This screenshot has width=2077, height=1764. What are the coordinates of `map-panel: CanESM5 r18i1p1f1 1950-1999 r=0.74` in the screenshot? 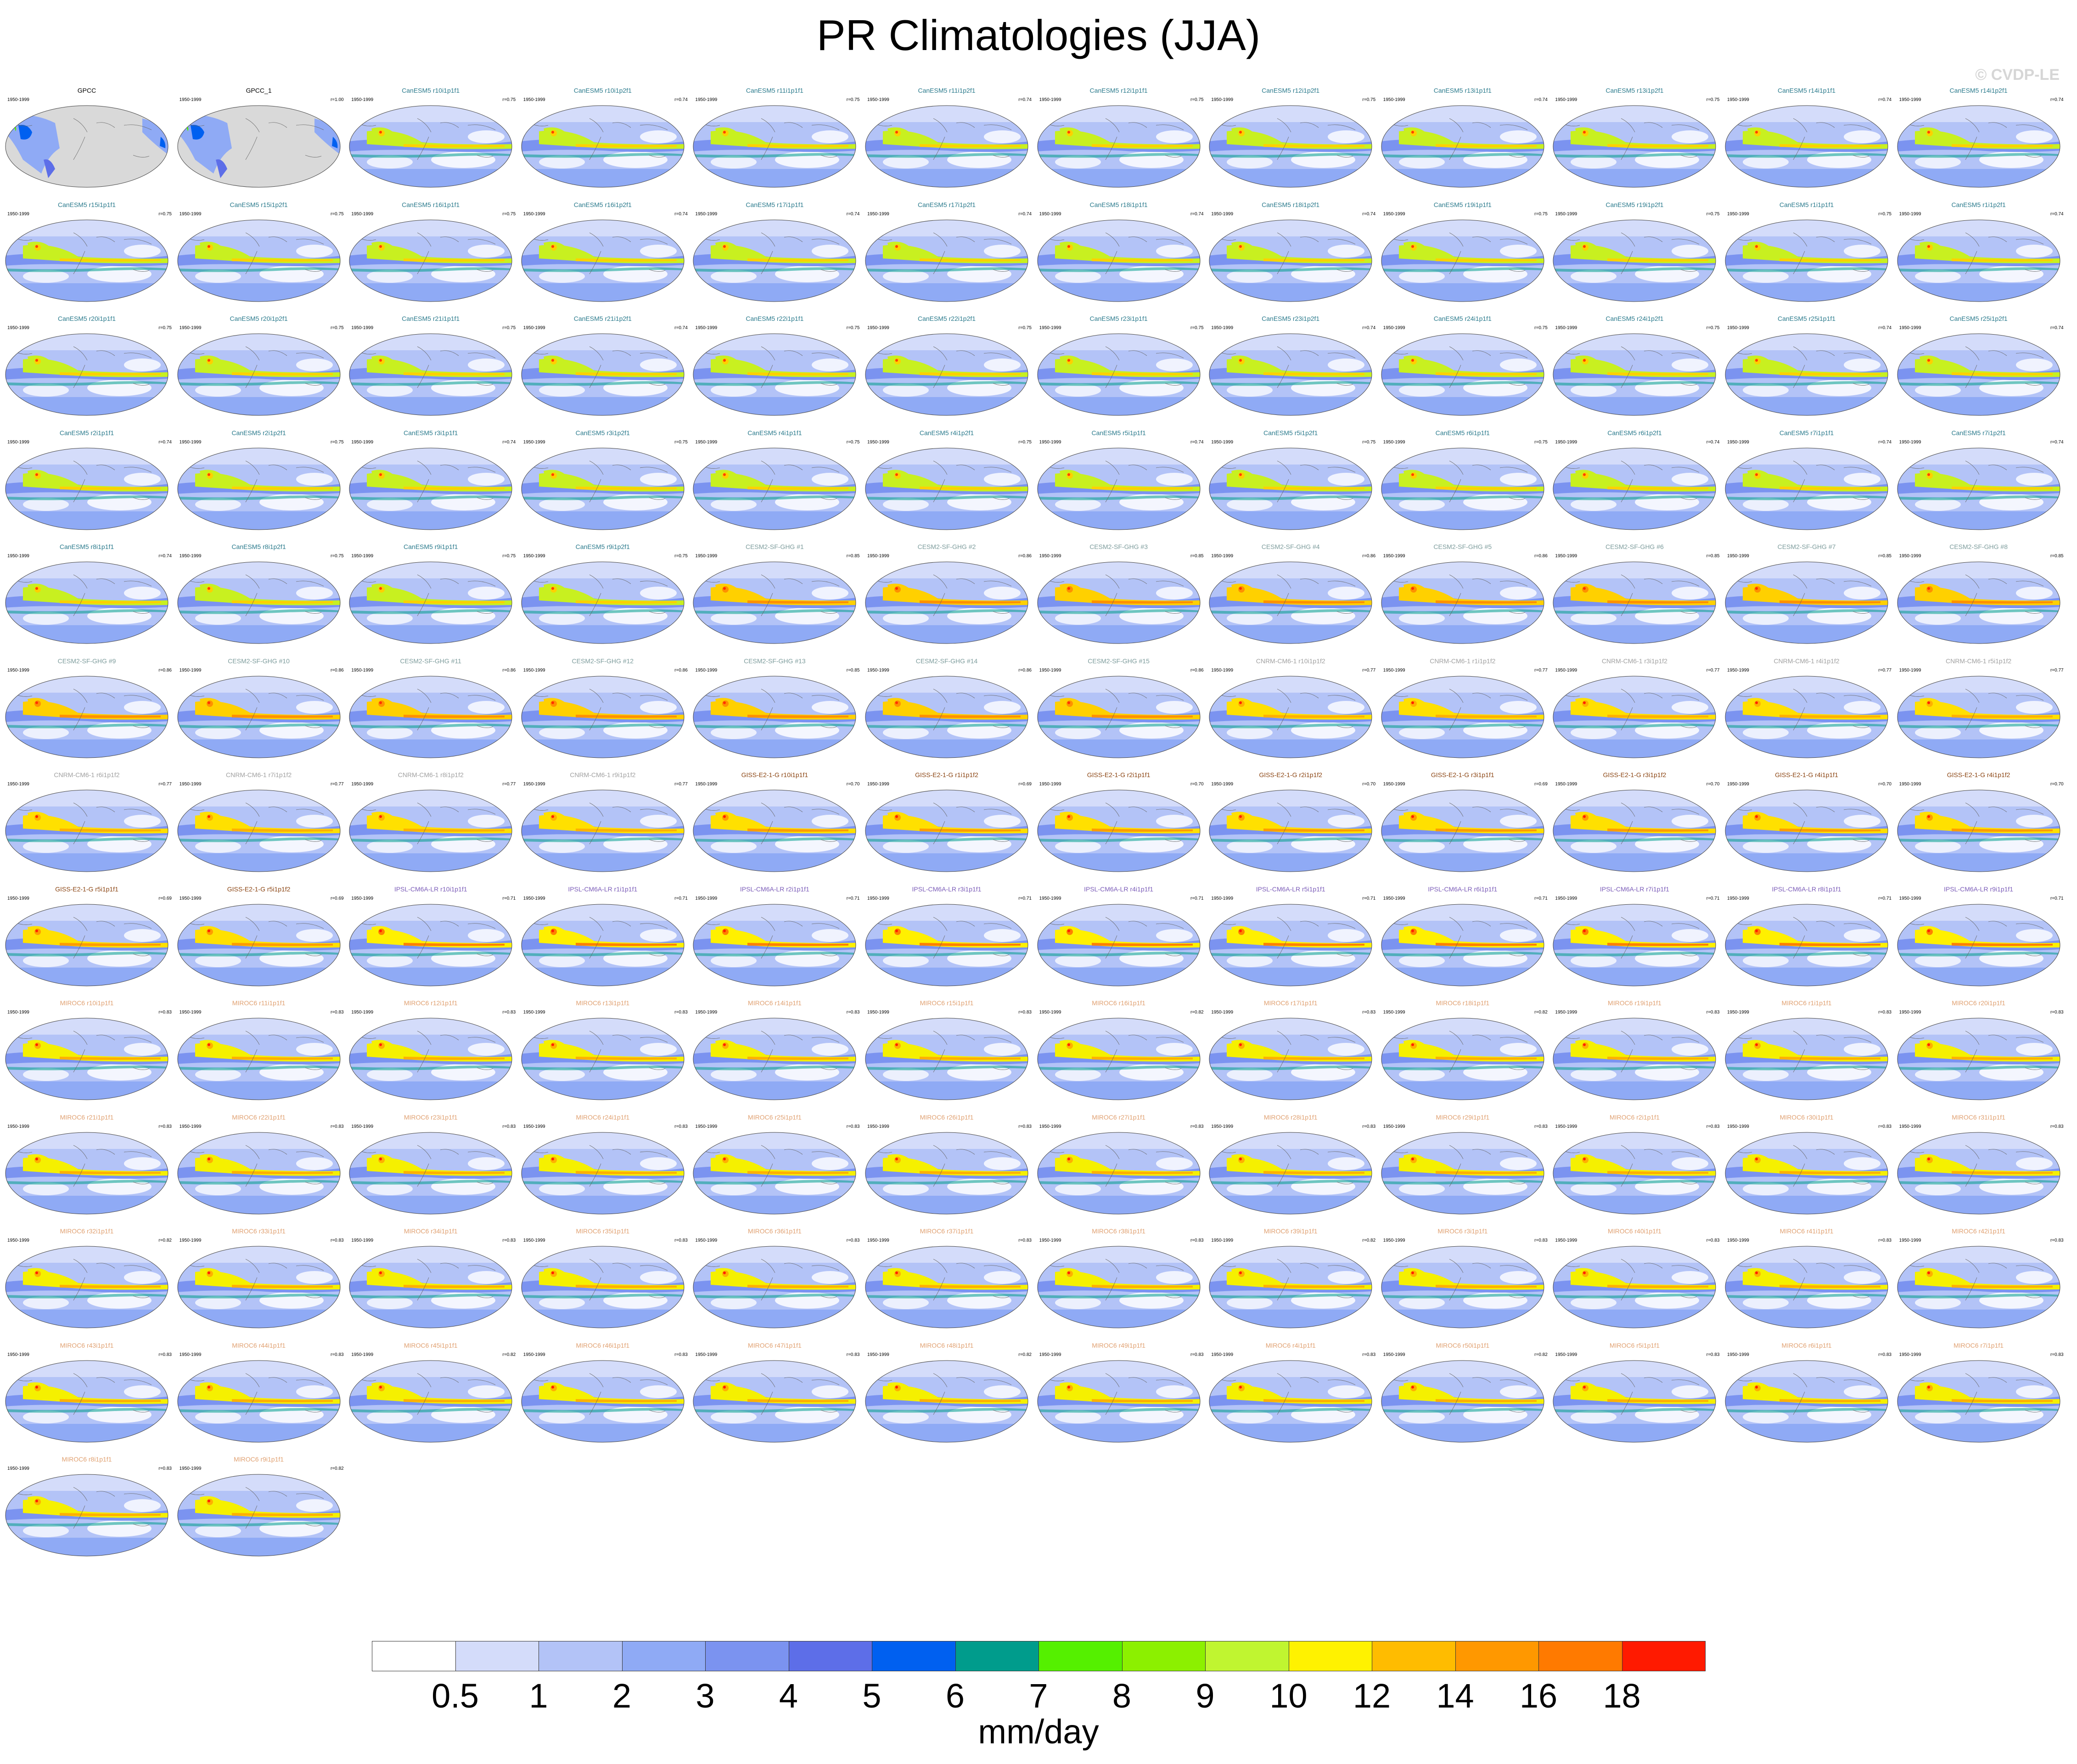 It's located at (1119, 253).